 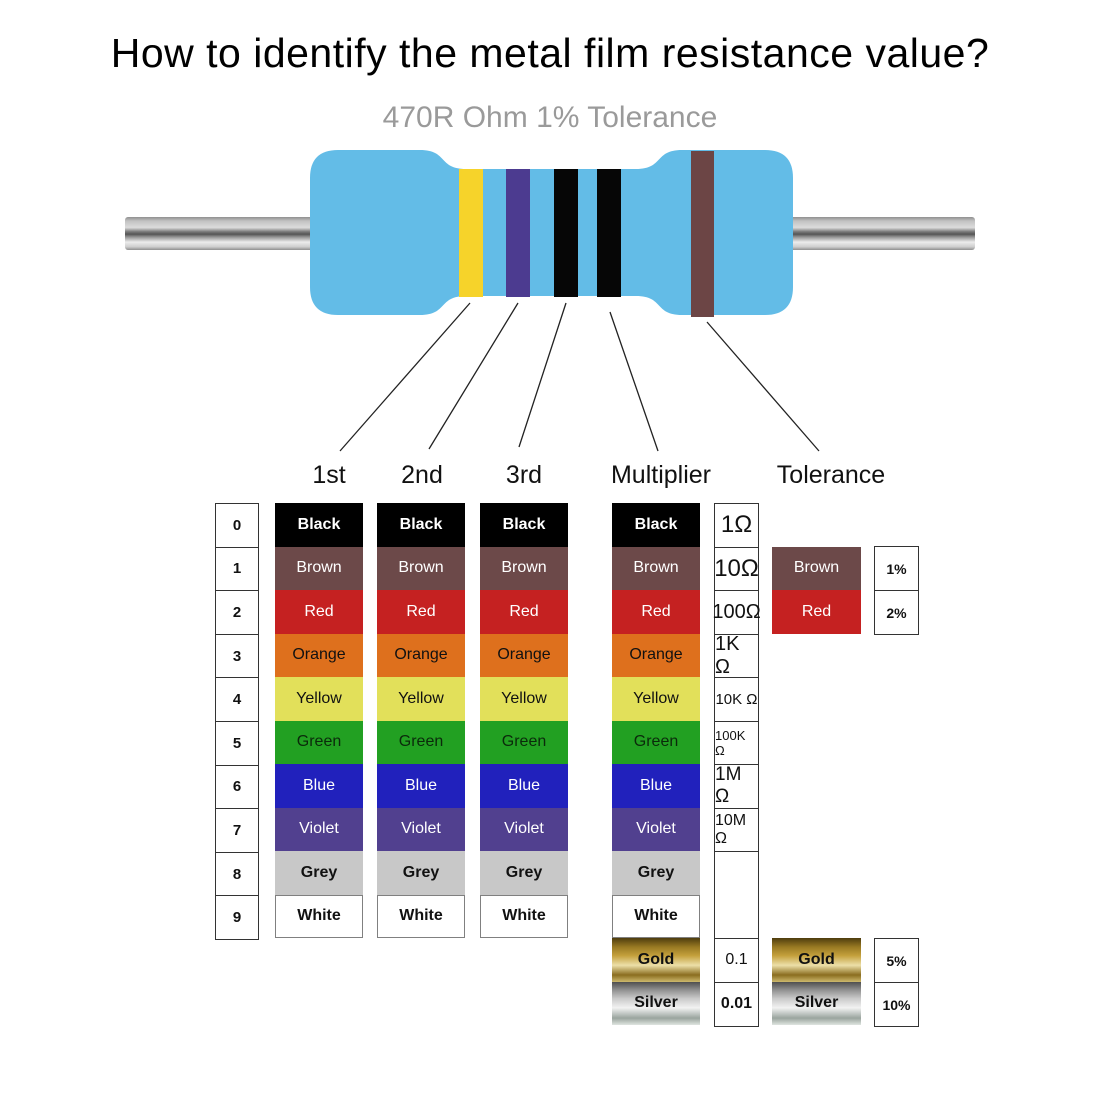 What do you see at coordinates (329, 475) in the screenshot?
I see `column-label-1st: 1st` at bounding box center [329, 475].